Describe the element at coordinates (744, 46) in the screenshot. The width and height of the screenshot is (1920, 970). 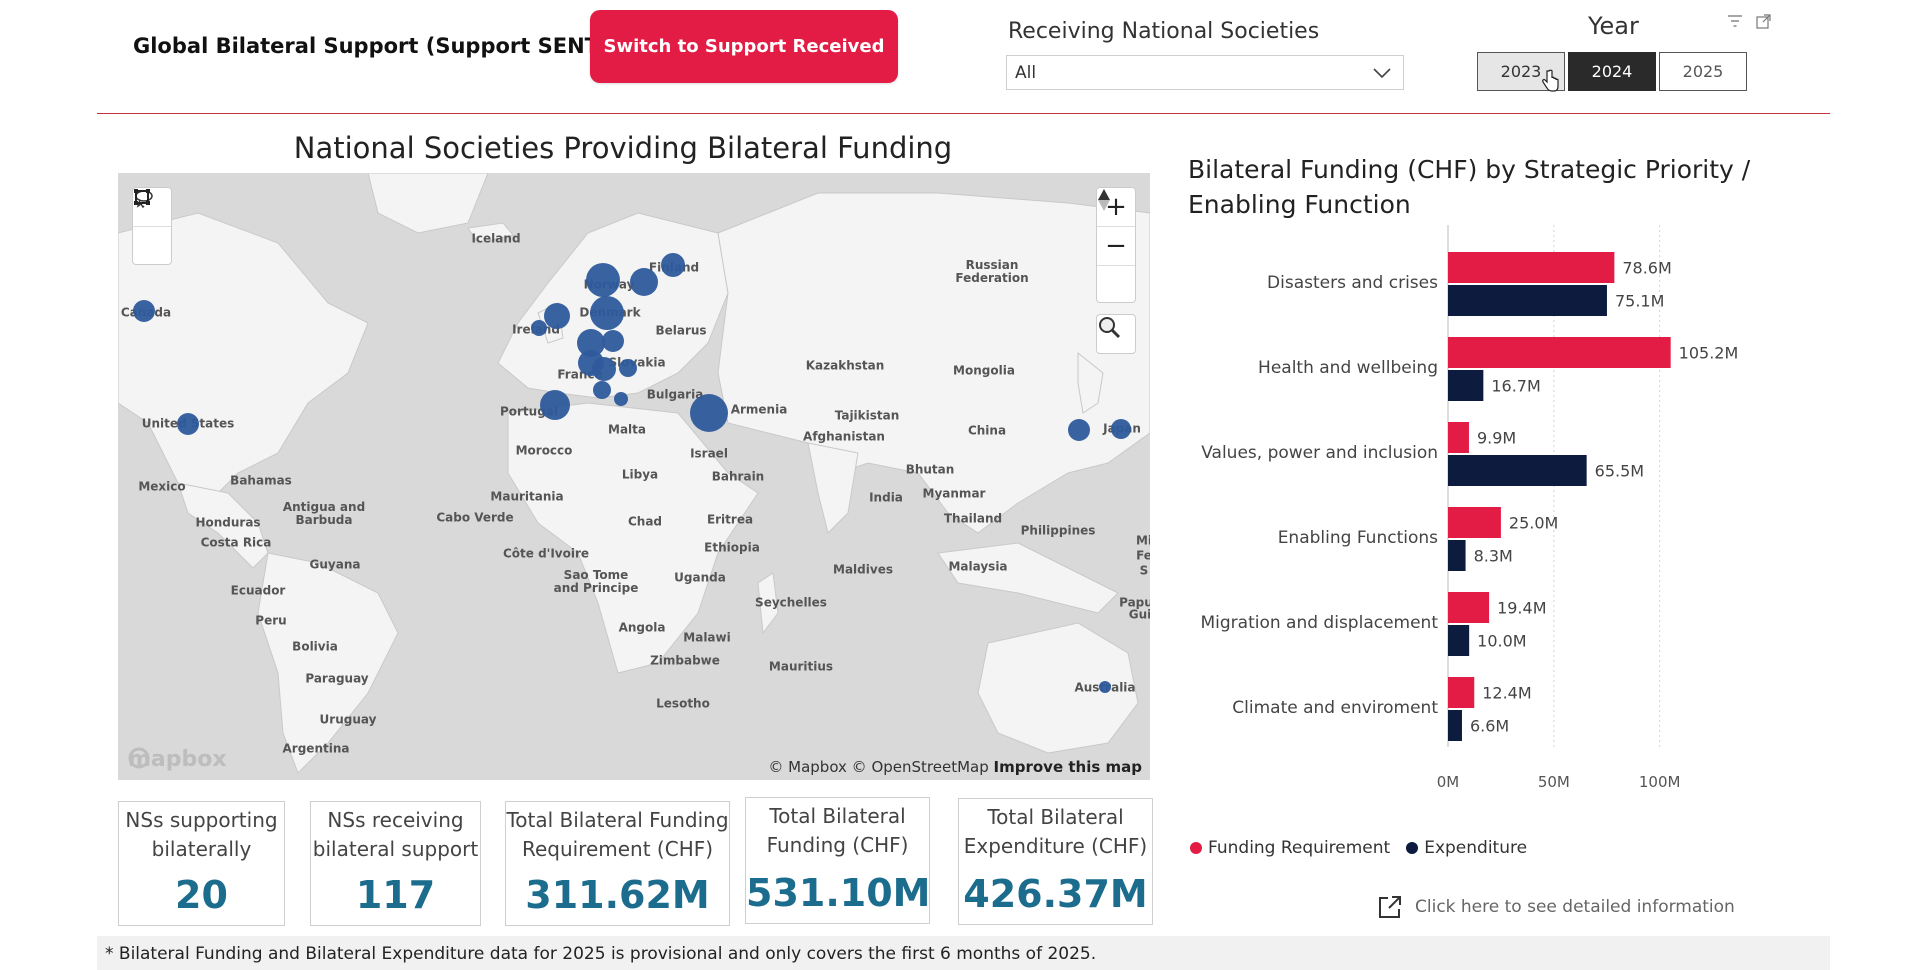
I see `switch-support-received-button: Switch to Support Received` at that location.